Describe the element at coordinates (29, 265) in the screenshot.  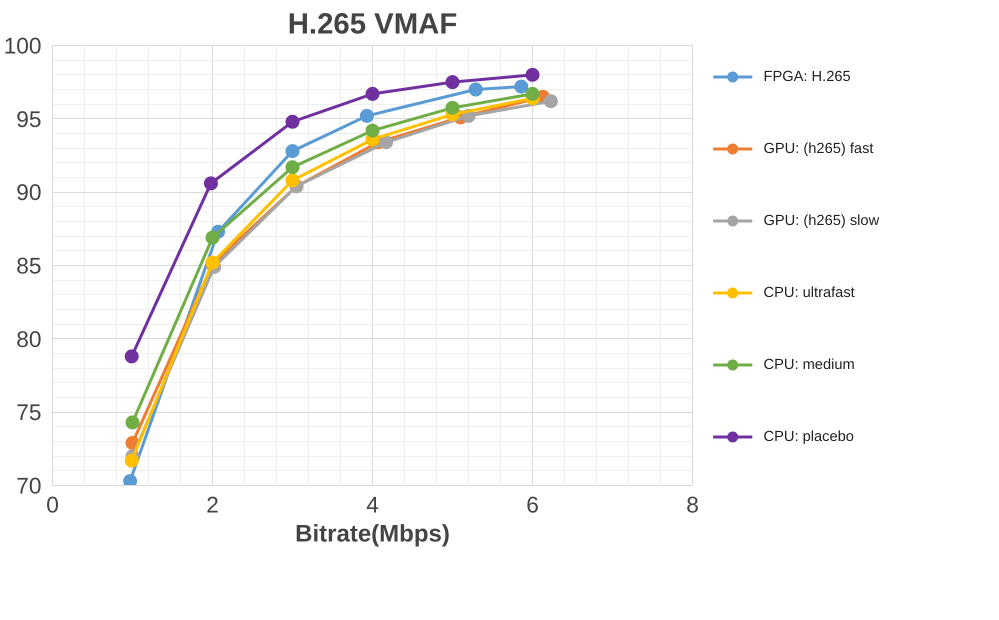
I see `y-tick-label: 85` at that location.